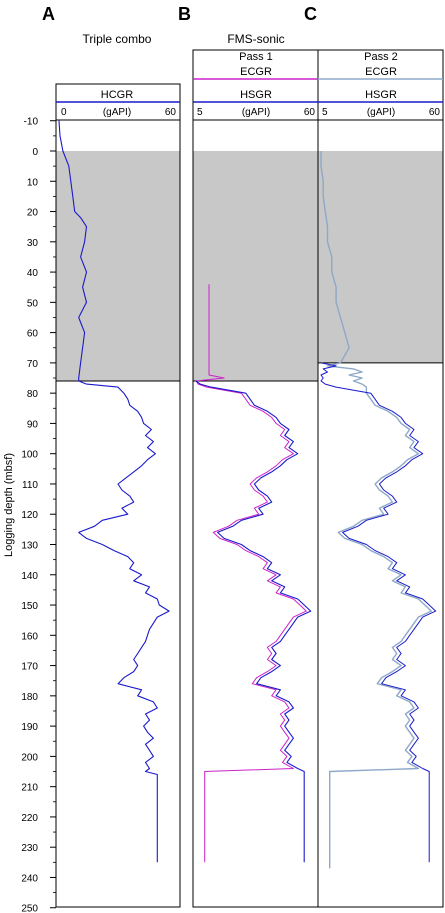  Describe the element at coordinates (380, 257) in the screenshot. I see `pipe-shade-c` at that location.